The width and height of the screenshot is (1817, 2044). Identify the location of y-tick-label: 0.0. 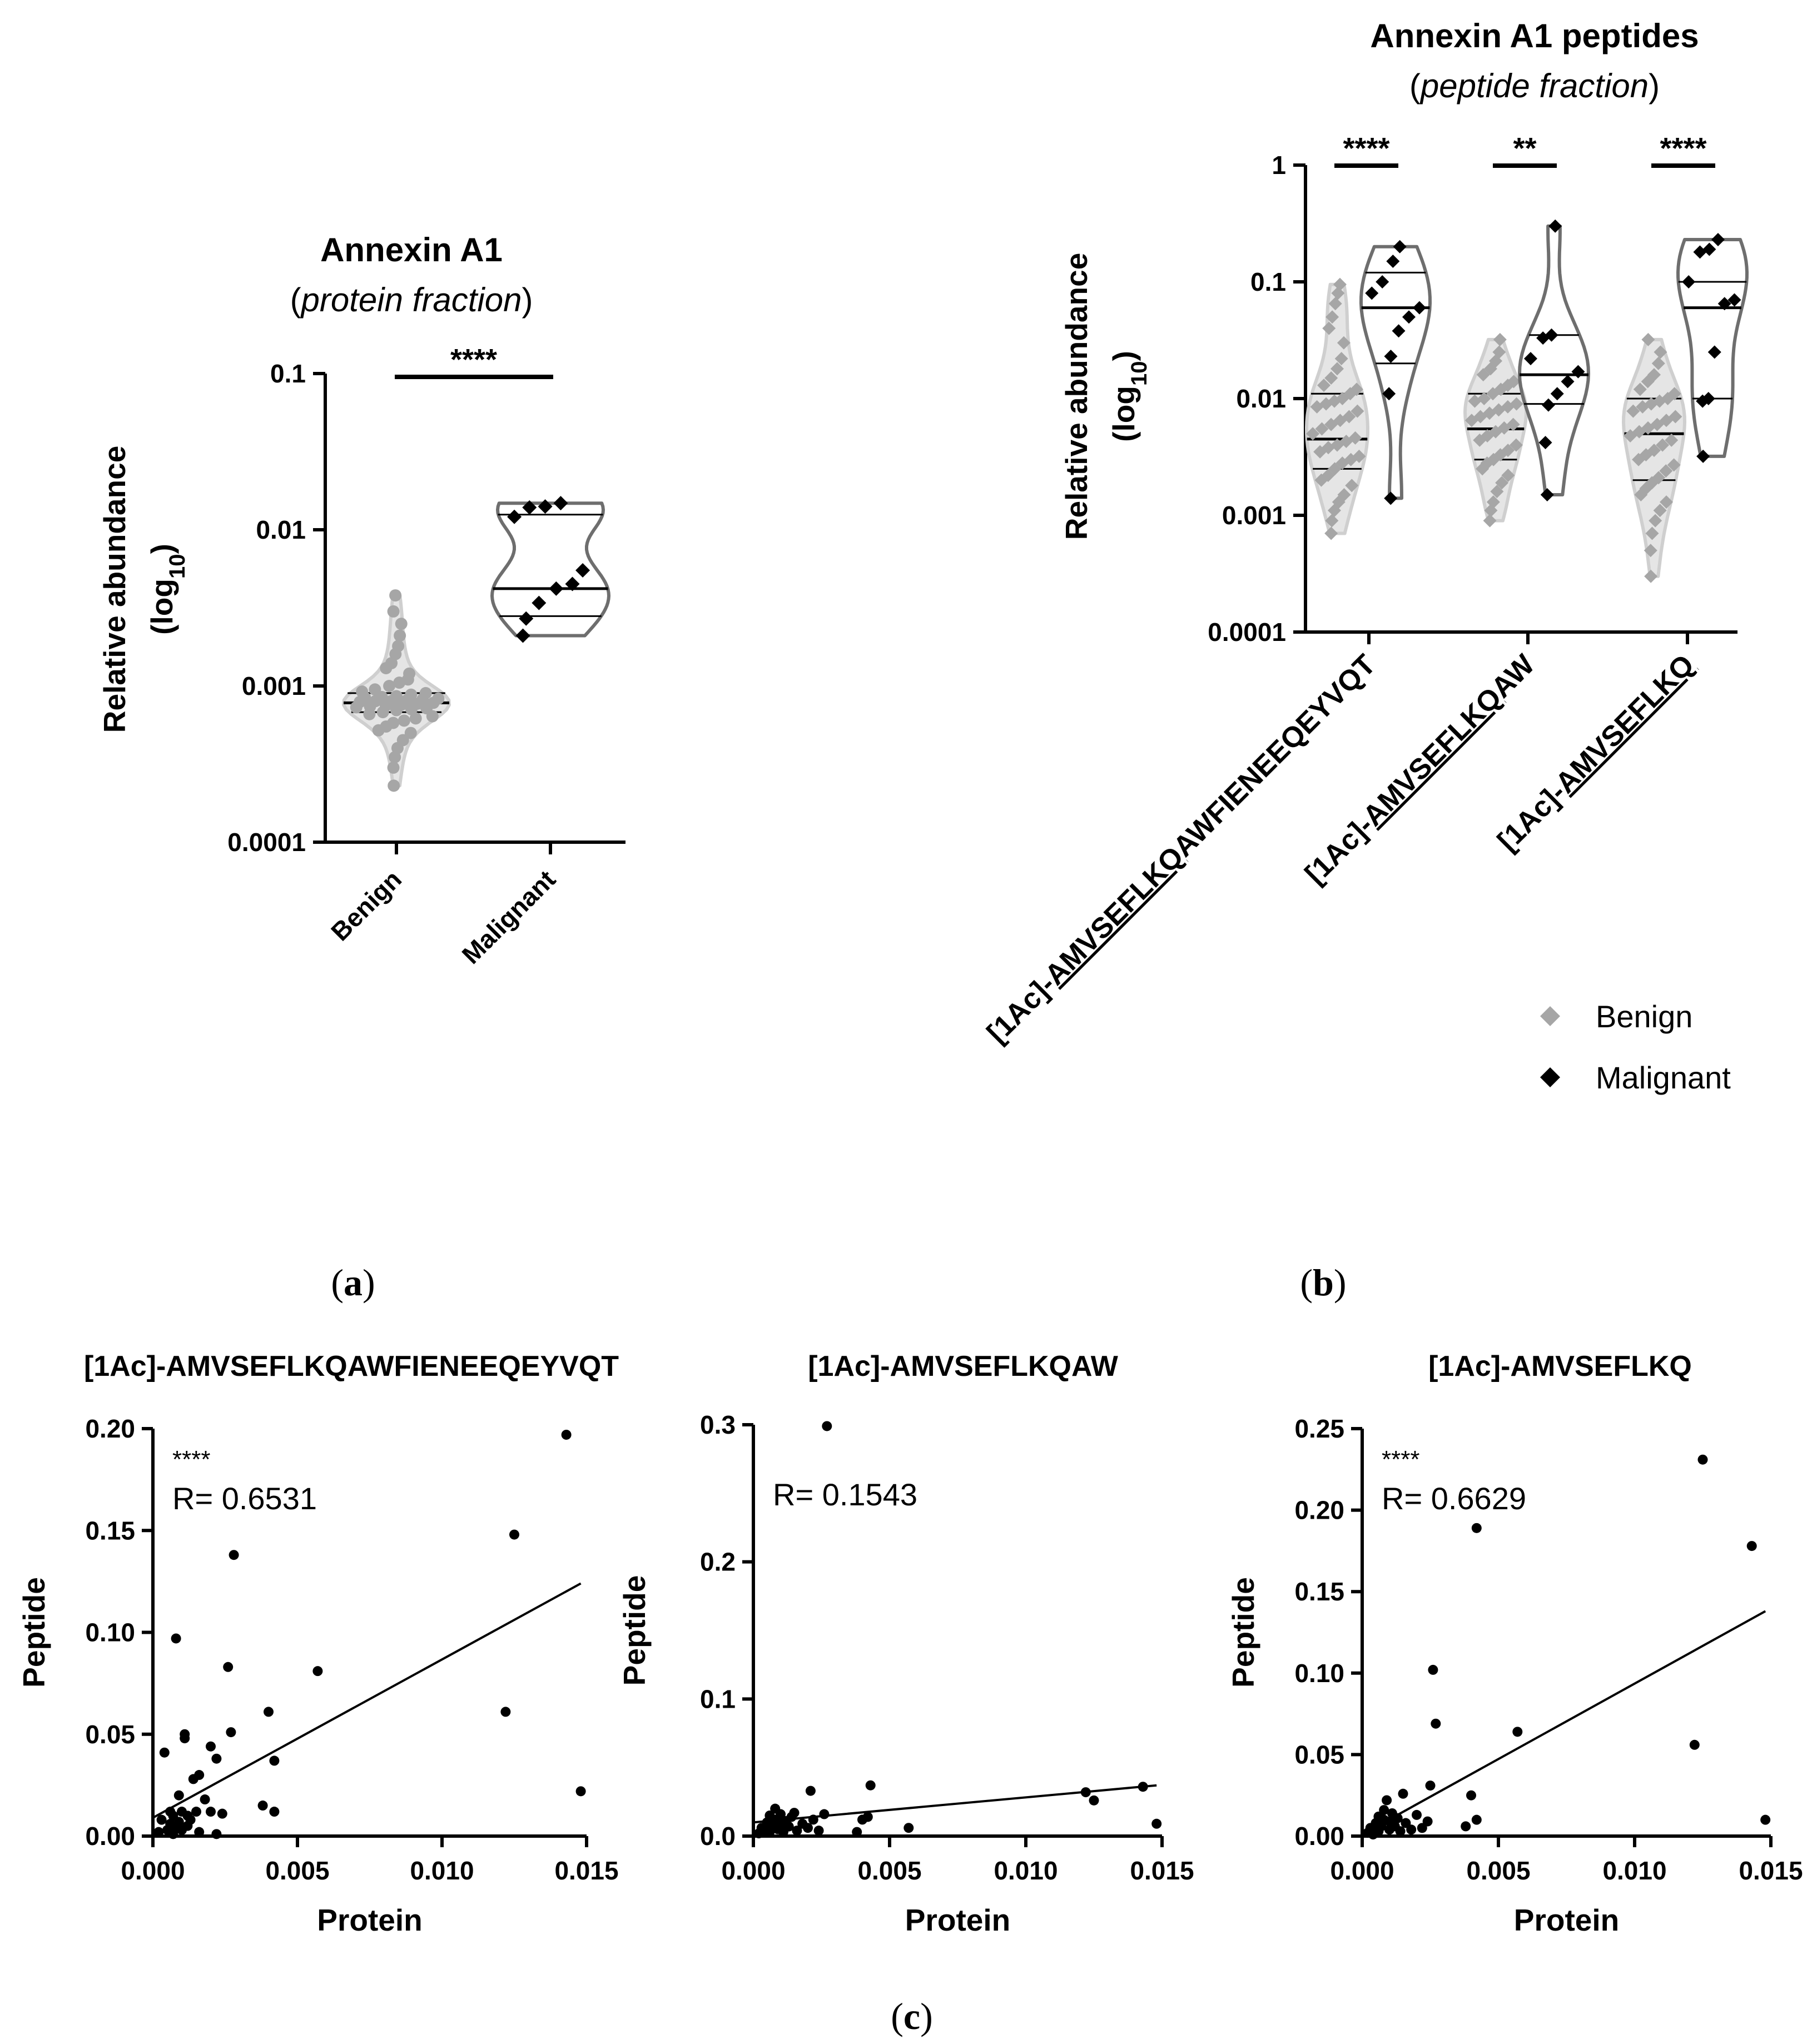
(718, 1836).